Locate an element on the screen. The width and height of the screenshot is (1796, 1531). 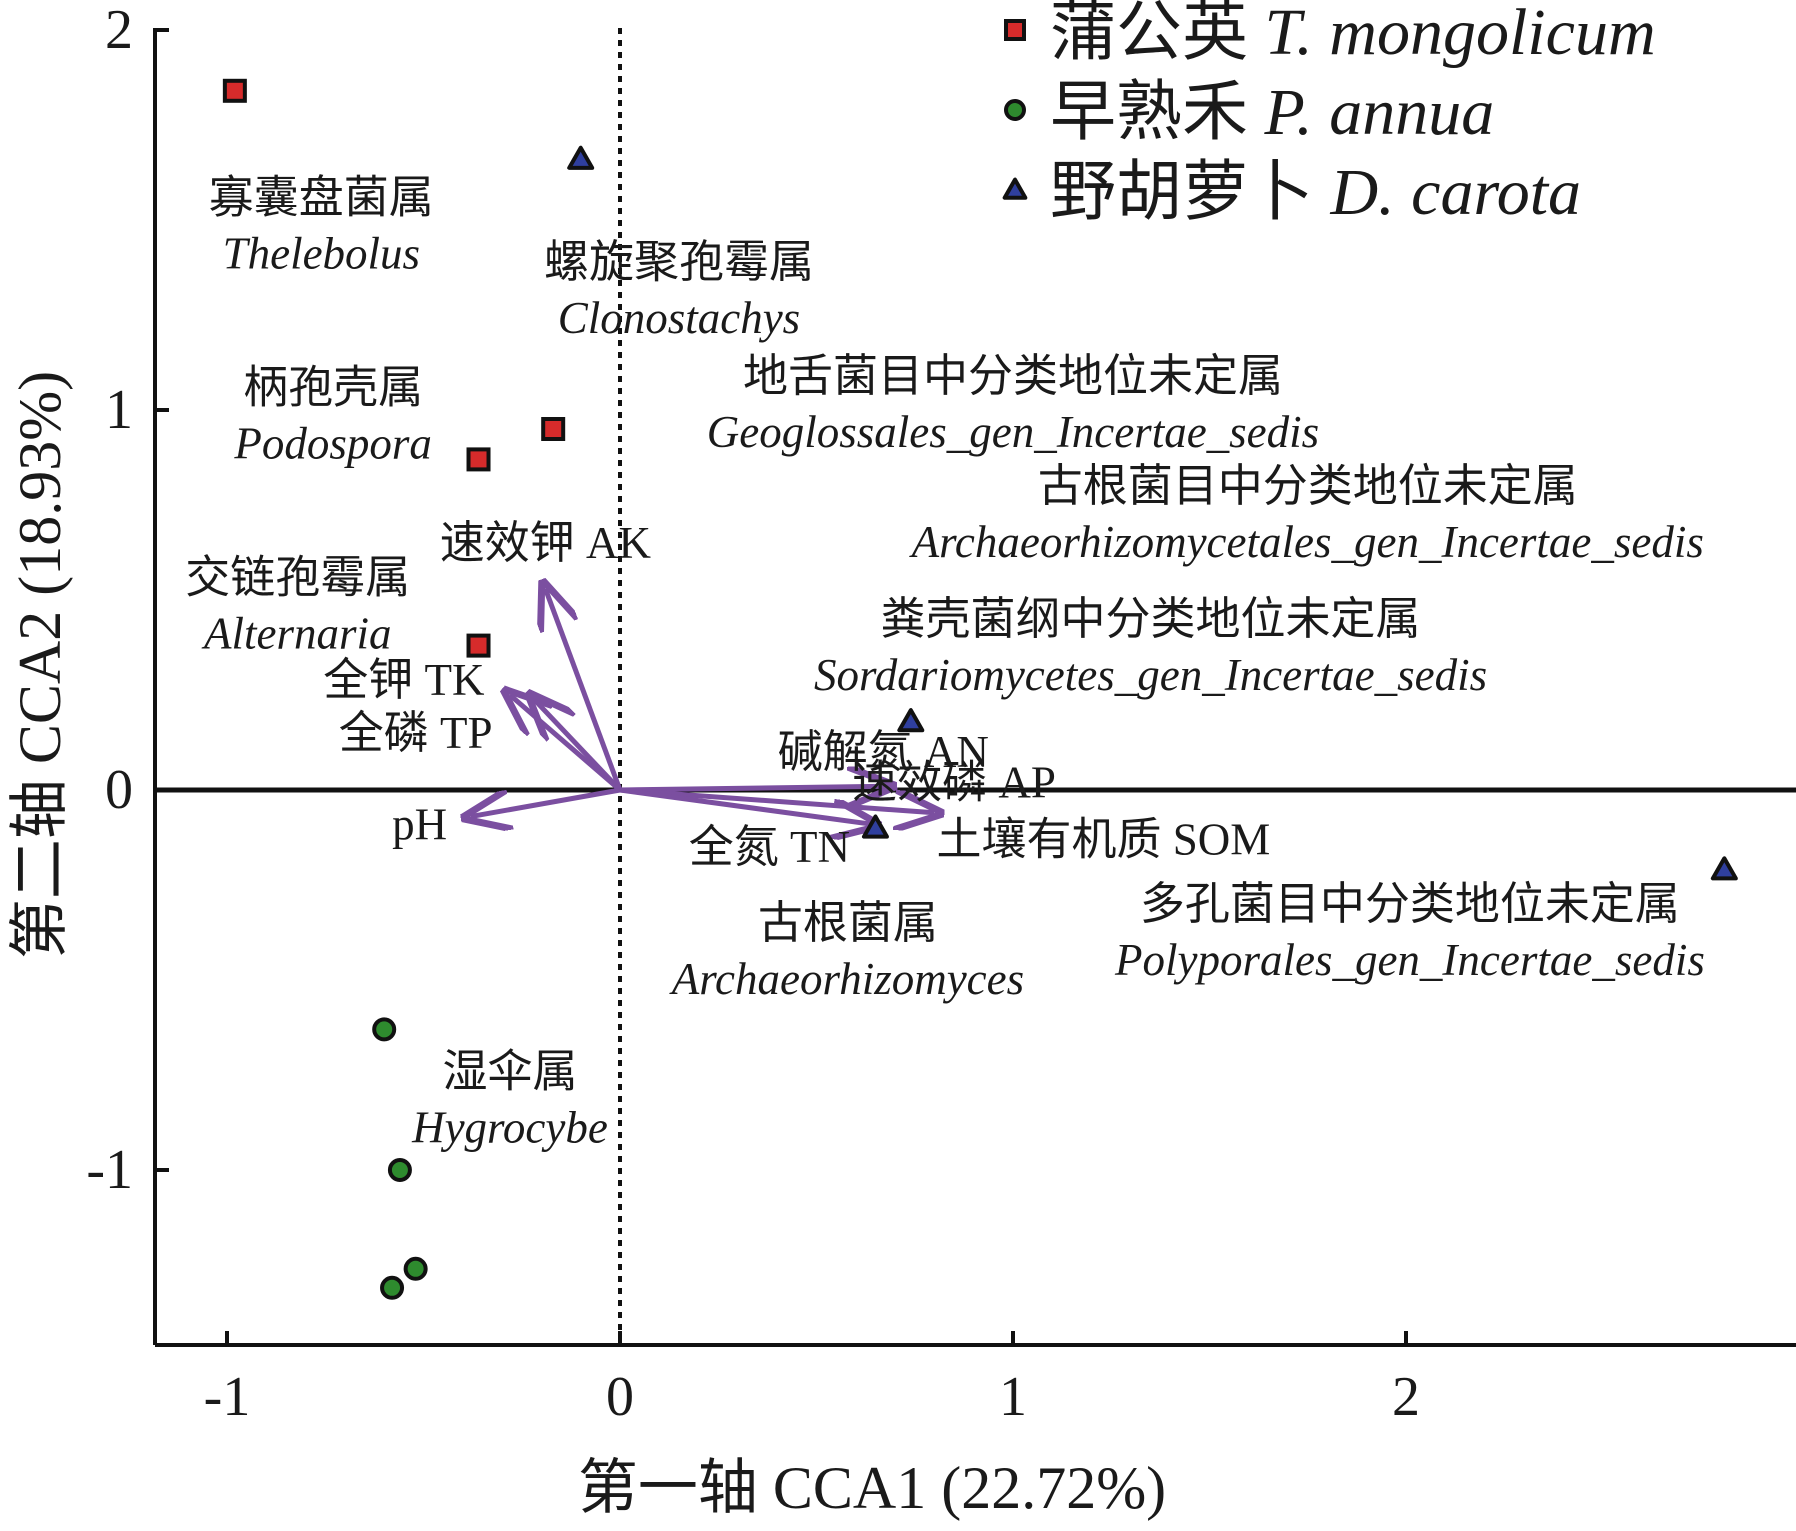
y-tick-label: 0 is located at coordinates (119, 790).